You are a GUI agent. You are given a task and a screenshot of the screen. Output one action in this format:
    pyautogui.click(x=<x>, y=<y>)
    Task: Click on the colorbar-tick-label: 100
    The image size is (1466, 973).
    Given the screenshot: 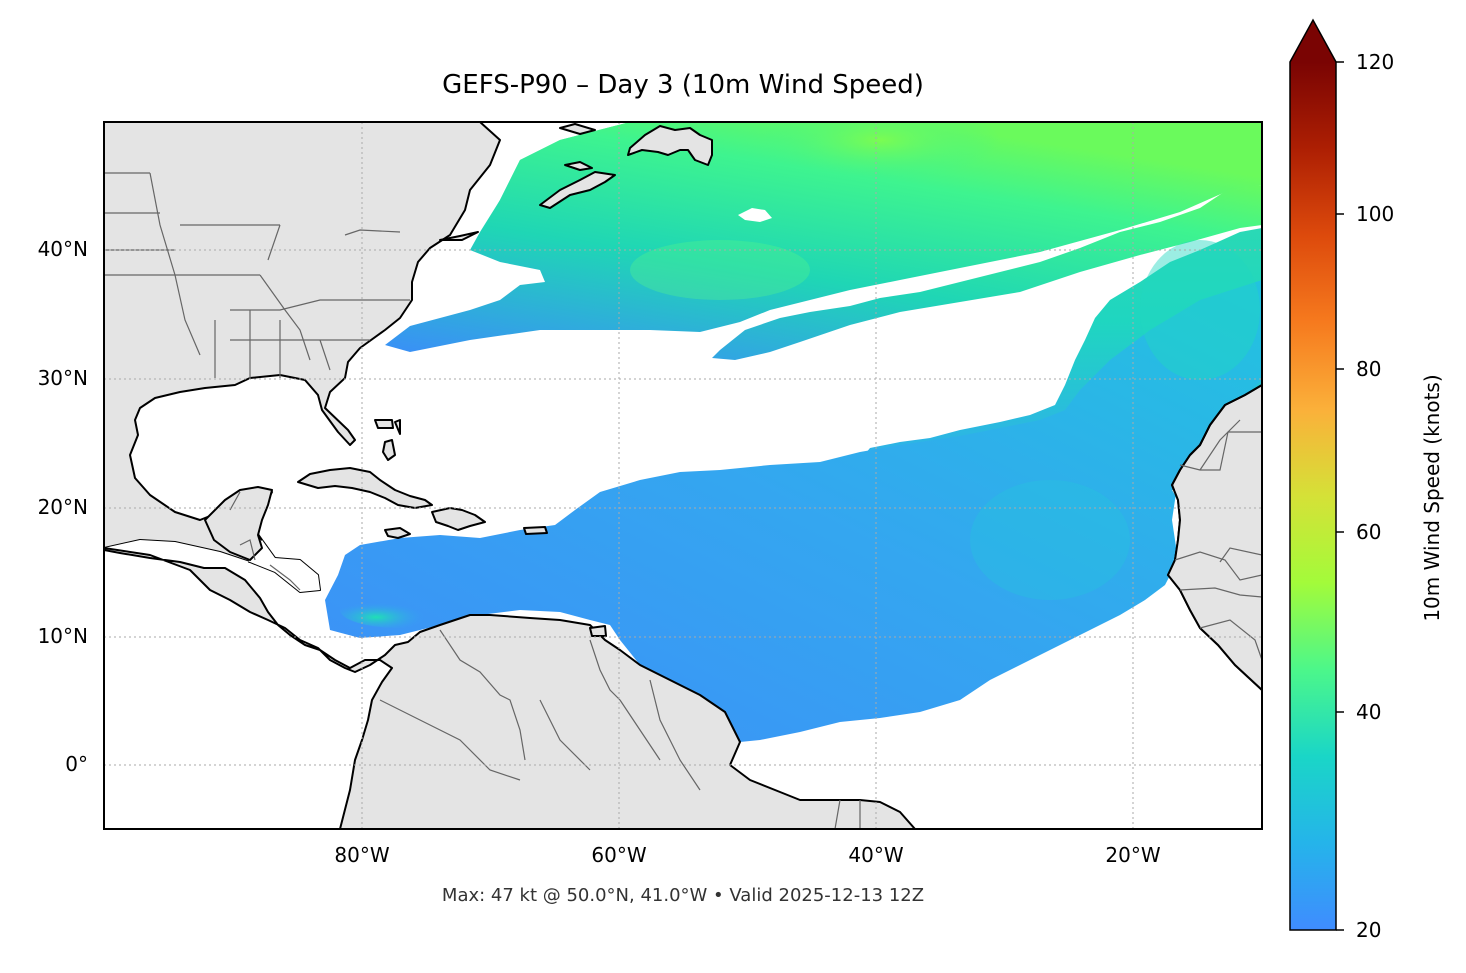 What is the action you would take?
    pyautogui.click(x=1375, y=214)
    